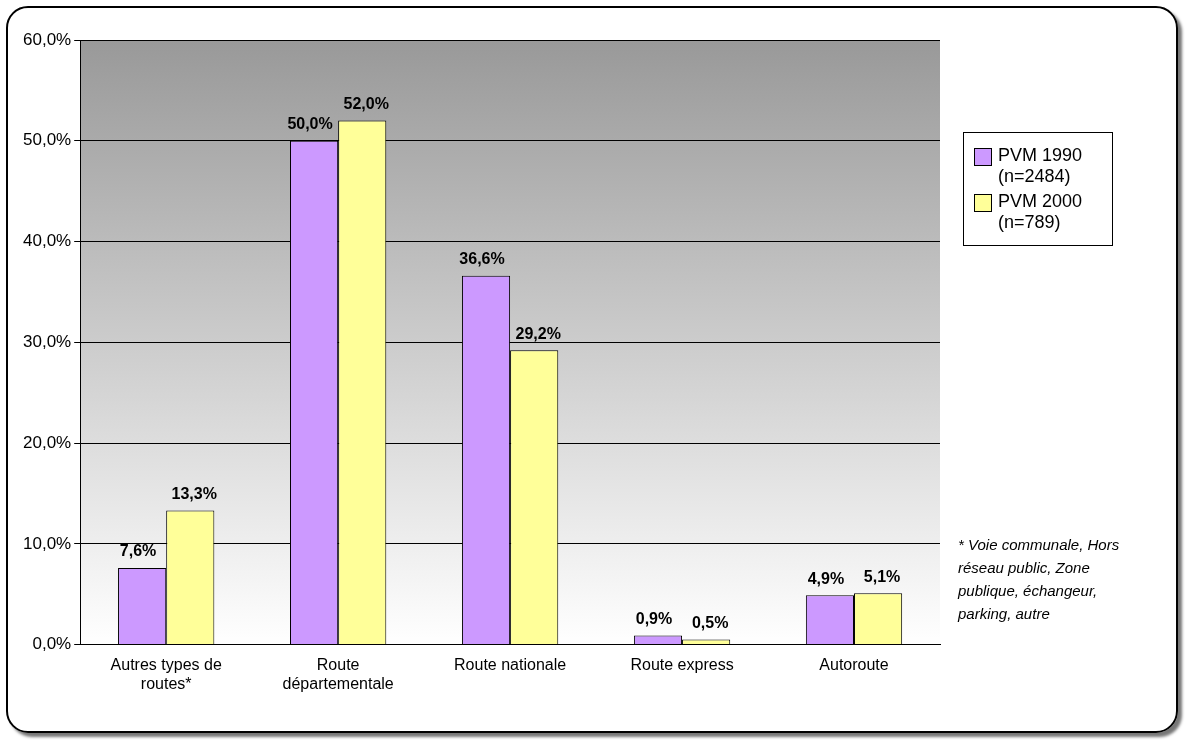 Image resolution: width=1192 pixels, height=747 pixels. I want to click on data-label: 0,9%, so click(654, 618).